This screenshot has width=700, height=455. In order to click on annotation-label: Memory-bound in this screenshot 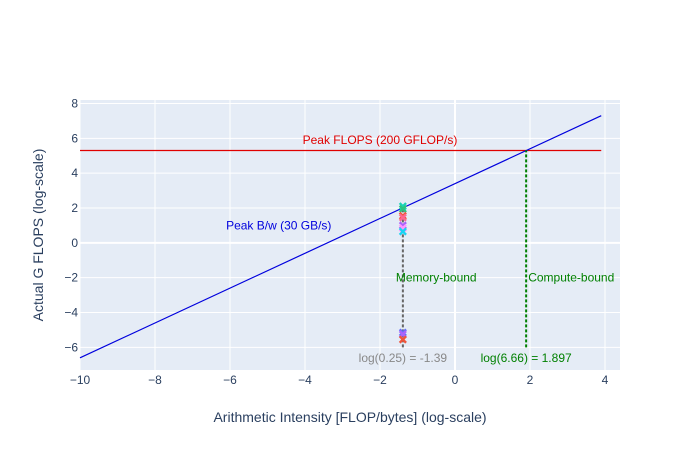, I will do `click(436, 278)`.